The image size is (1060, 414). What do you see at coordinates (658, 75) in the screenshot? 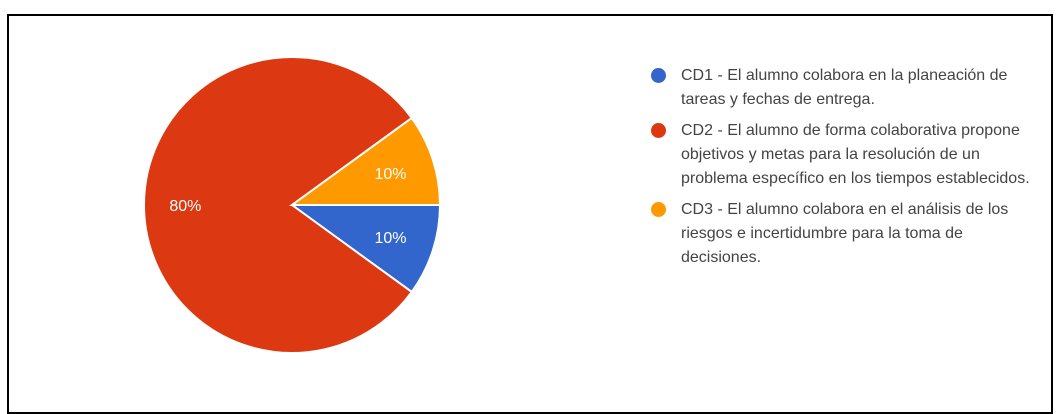
I see `legend-swatch-cd1` at bounding box center [658, 75].